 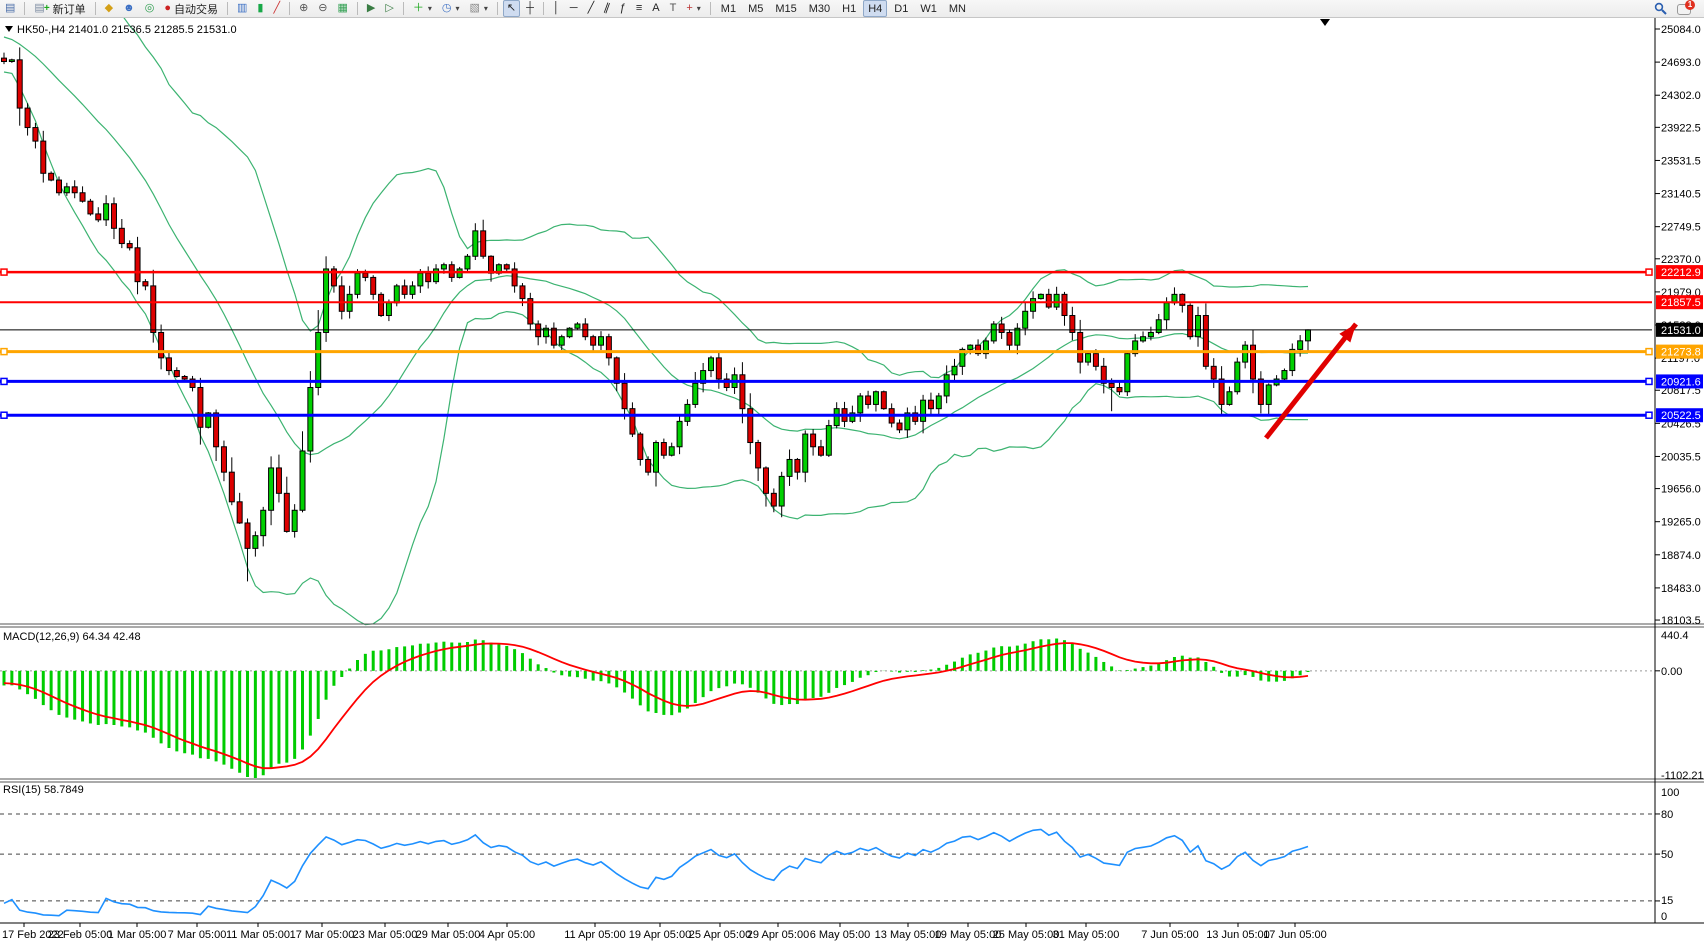 I want to click on cursor-button: ↖, so click(x=511, y=8).